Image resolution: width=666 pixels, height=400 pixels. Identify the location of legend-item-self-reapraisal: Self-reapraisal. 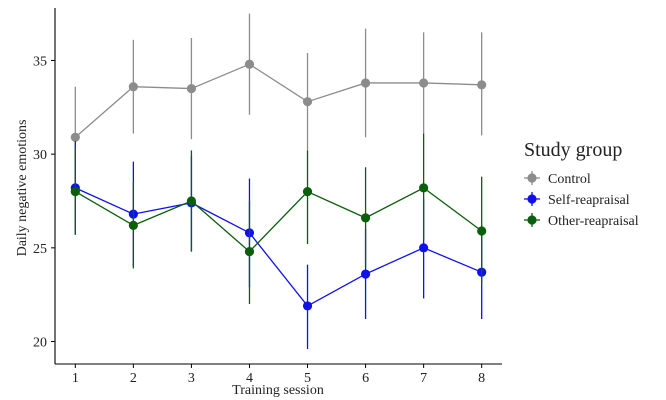
(577, 200).